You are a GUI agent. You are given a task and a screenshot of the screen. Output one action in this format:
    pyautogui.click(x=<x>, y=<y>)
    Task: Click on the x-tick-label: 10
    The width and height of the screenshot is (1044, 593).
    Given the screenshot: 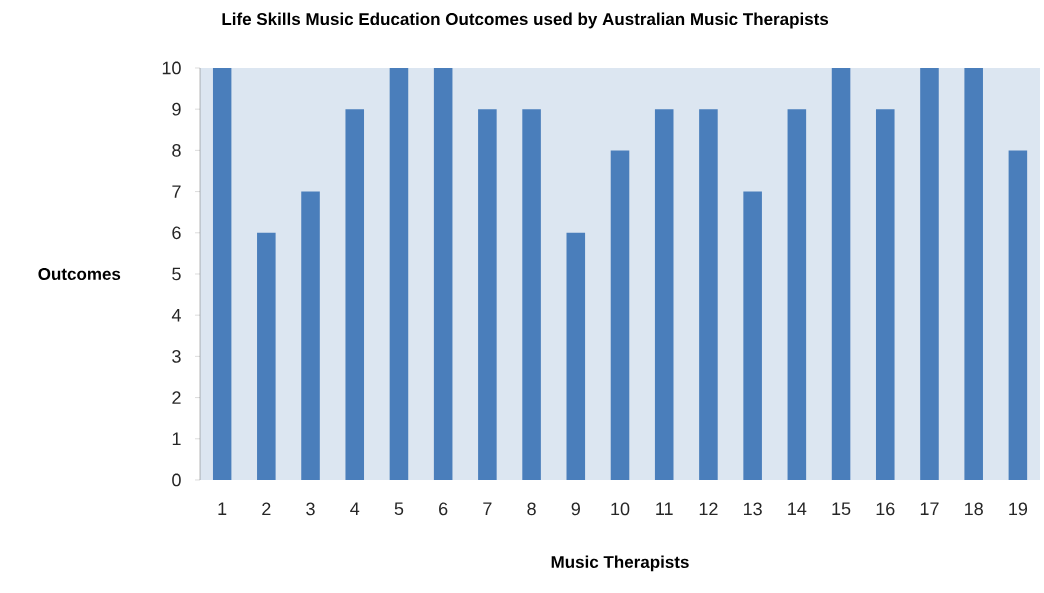 What is the action you would take?
    pyautogui.click(x=620, y=509)
    